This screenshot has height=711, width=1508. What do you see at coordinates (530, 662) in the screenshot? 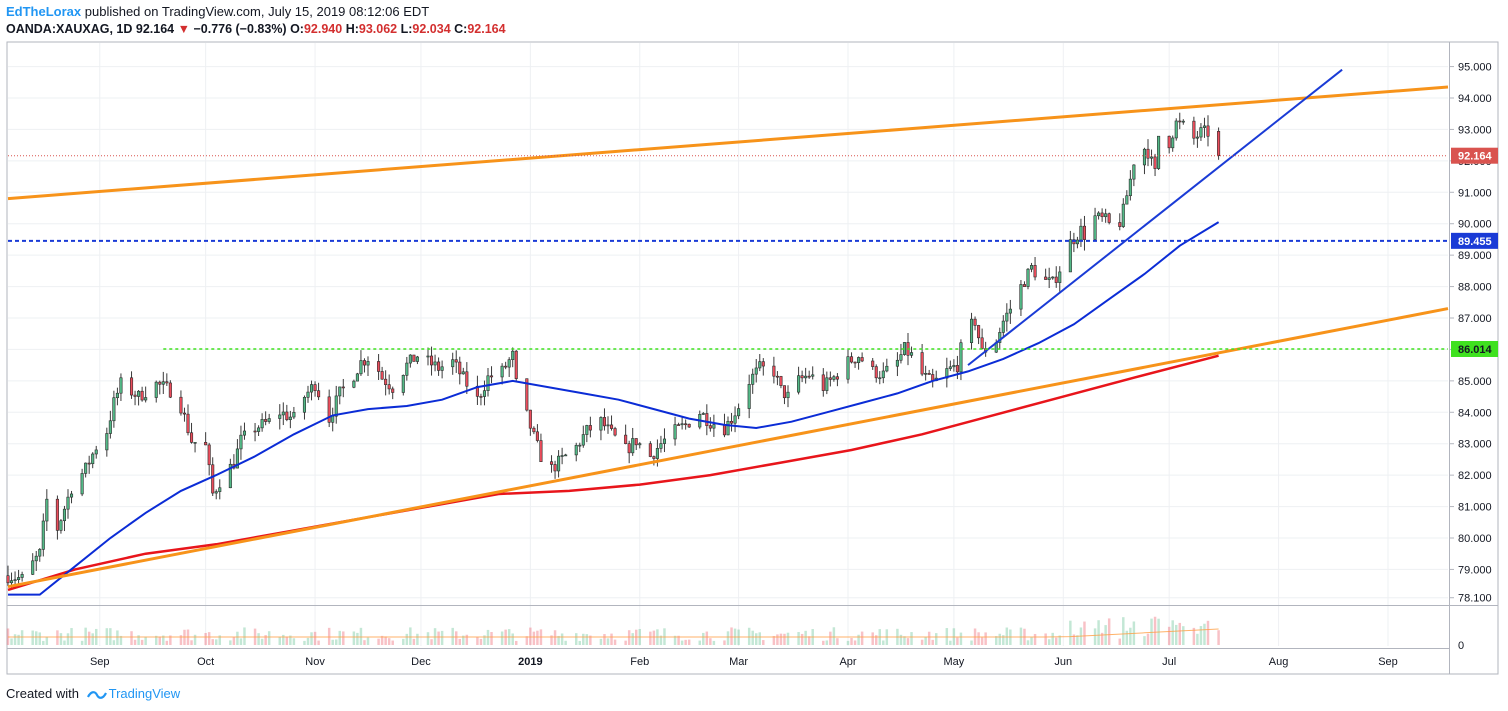
I see `time-tick-label: 2019` at bounding box center [530, 662].